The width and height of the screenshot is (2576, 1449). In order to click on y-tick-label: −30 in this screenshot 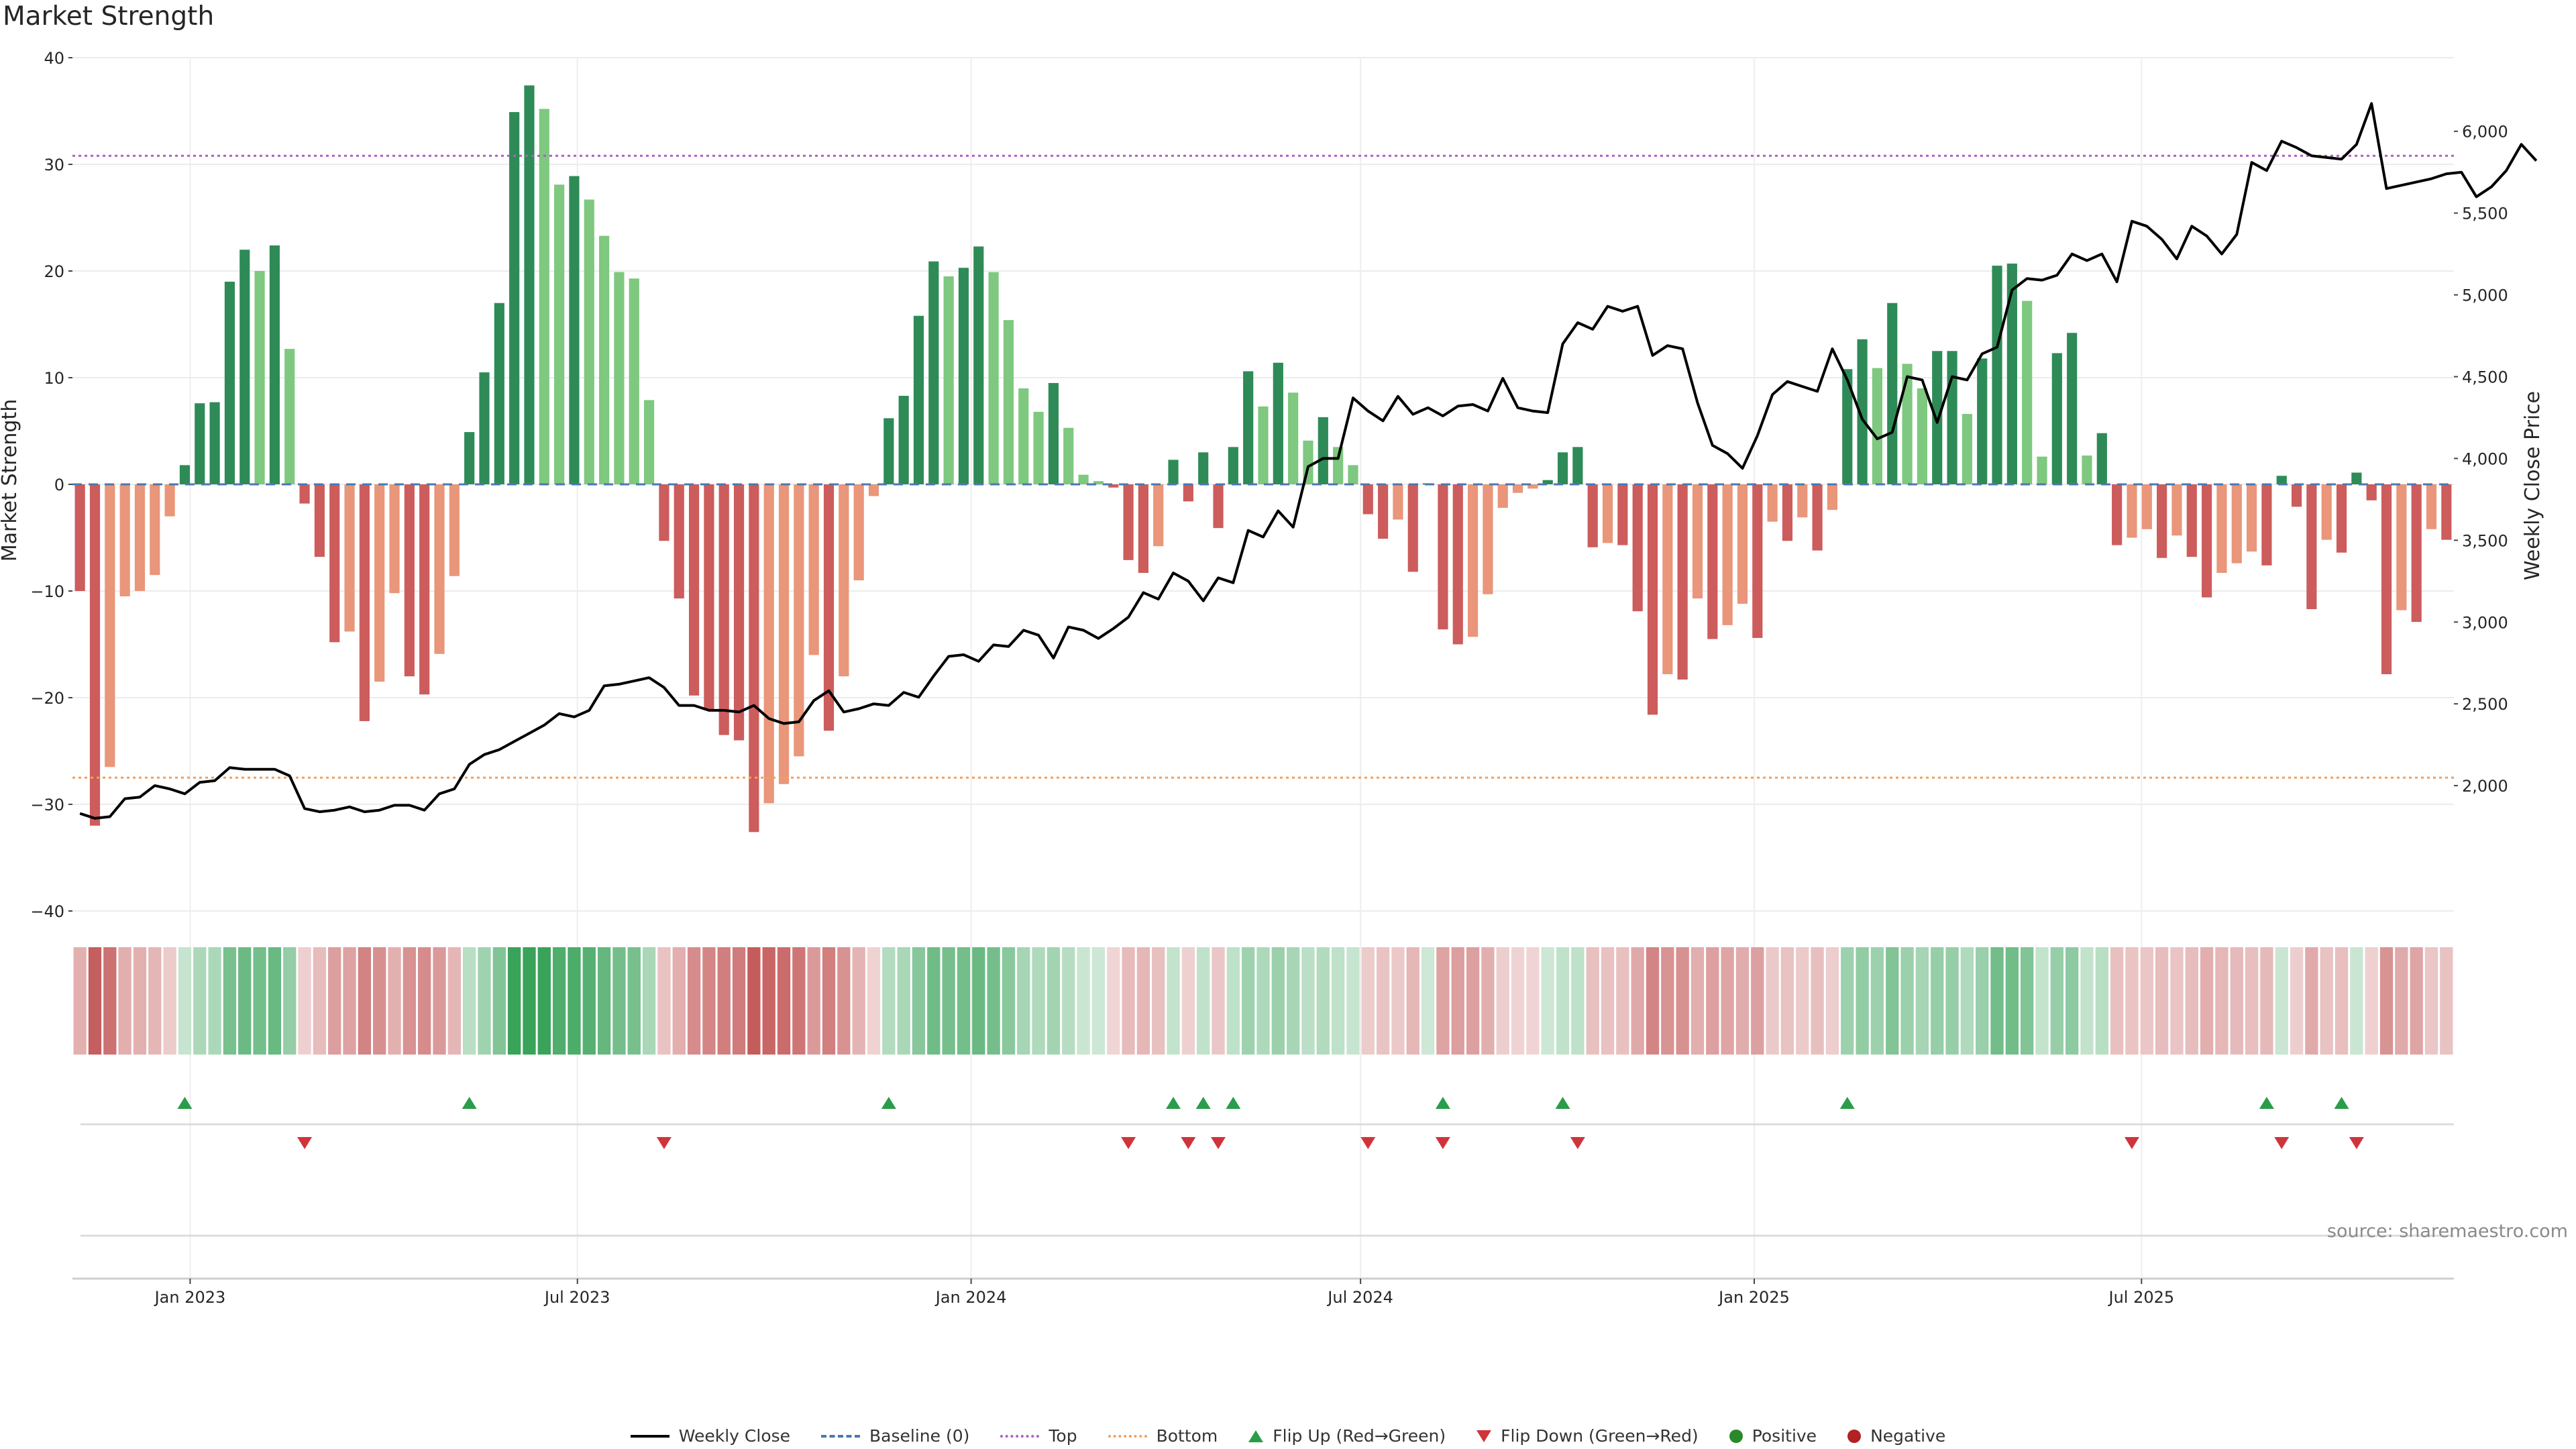, I will do `click(47, 805)`.